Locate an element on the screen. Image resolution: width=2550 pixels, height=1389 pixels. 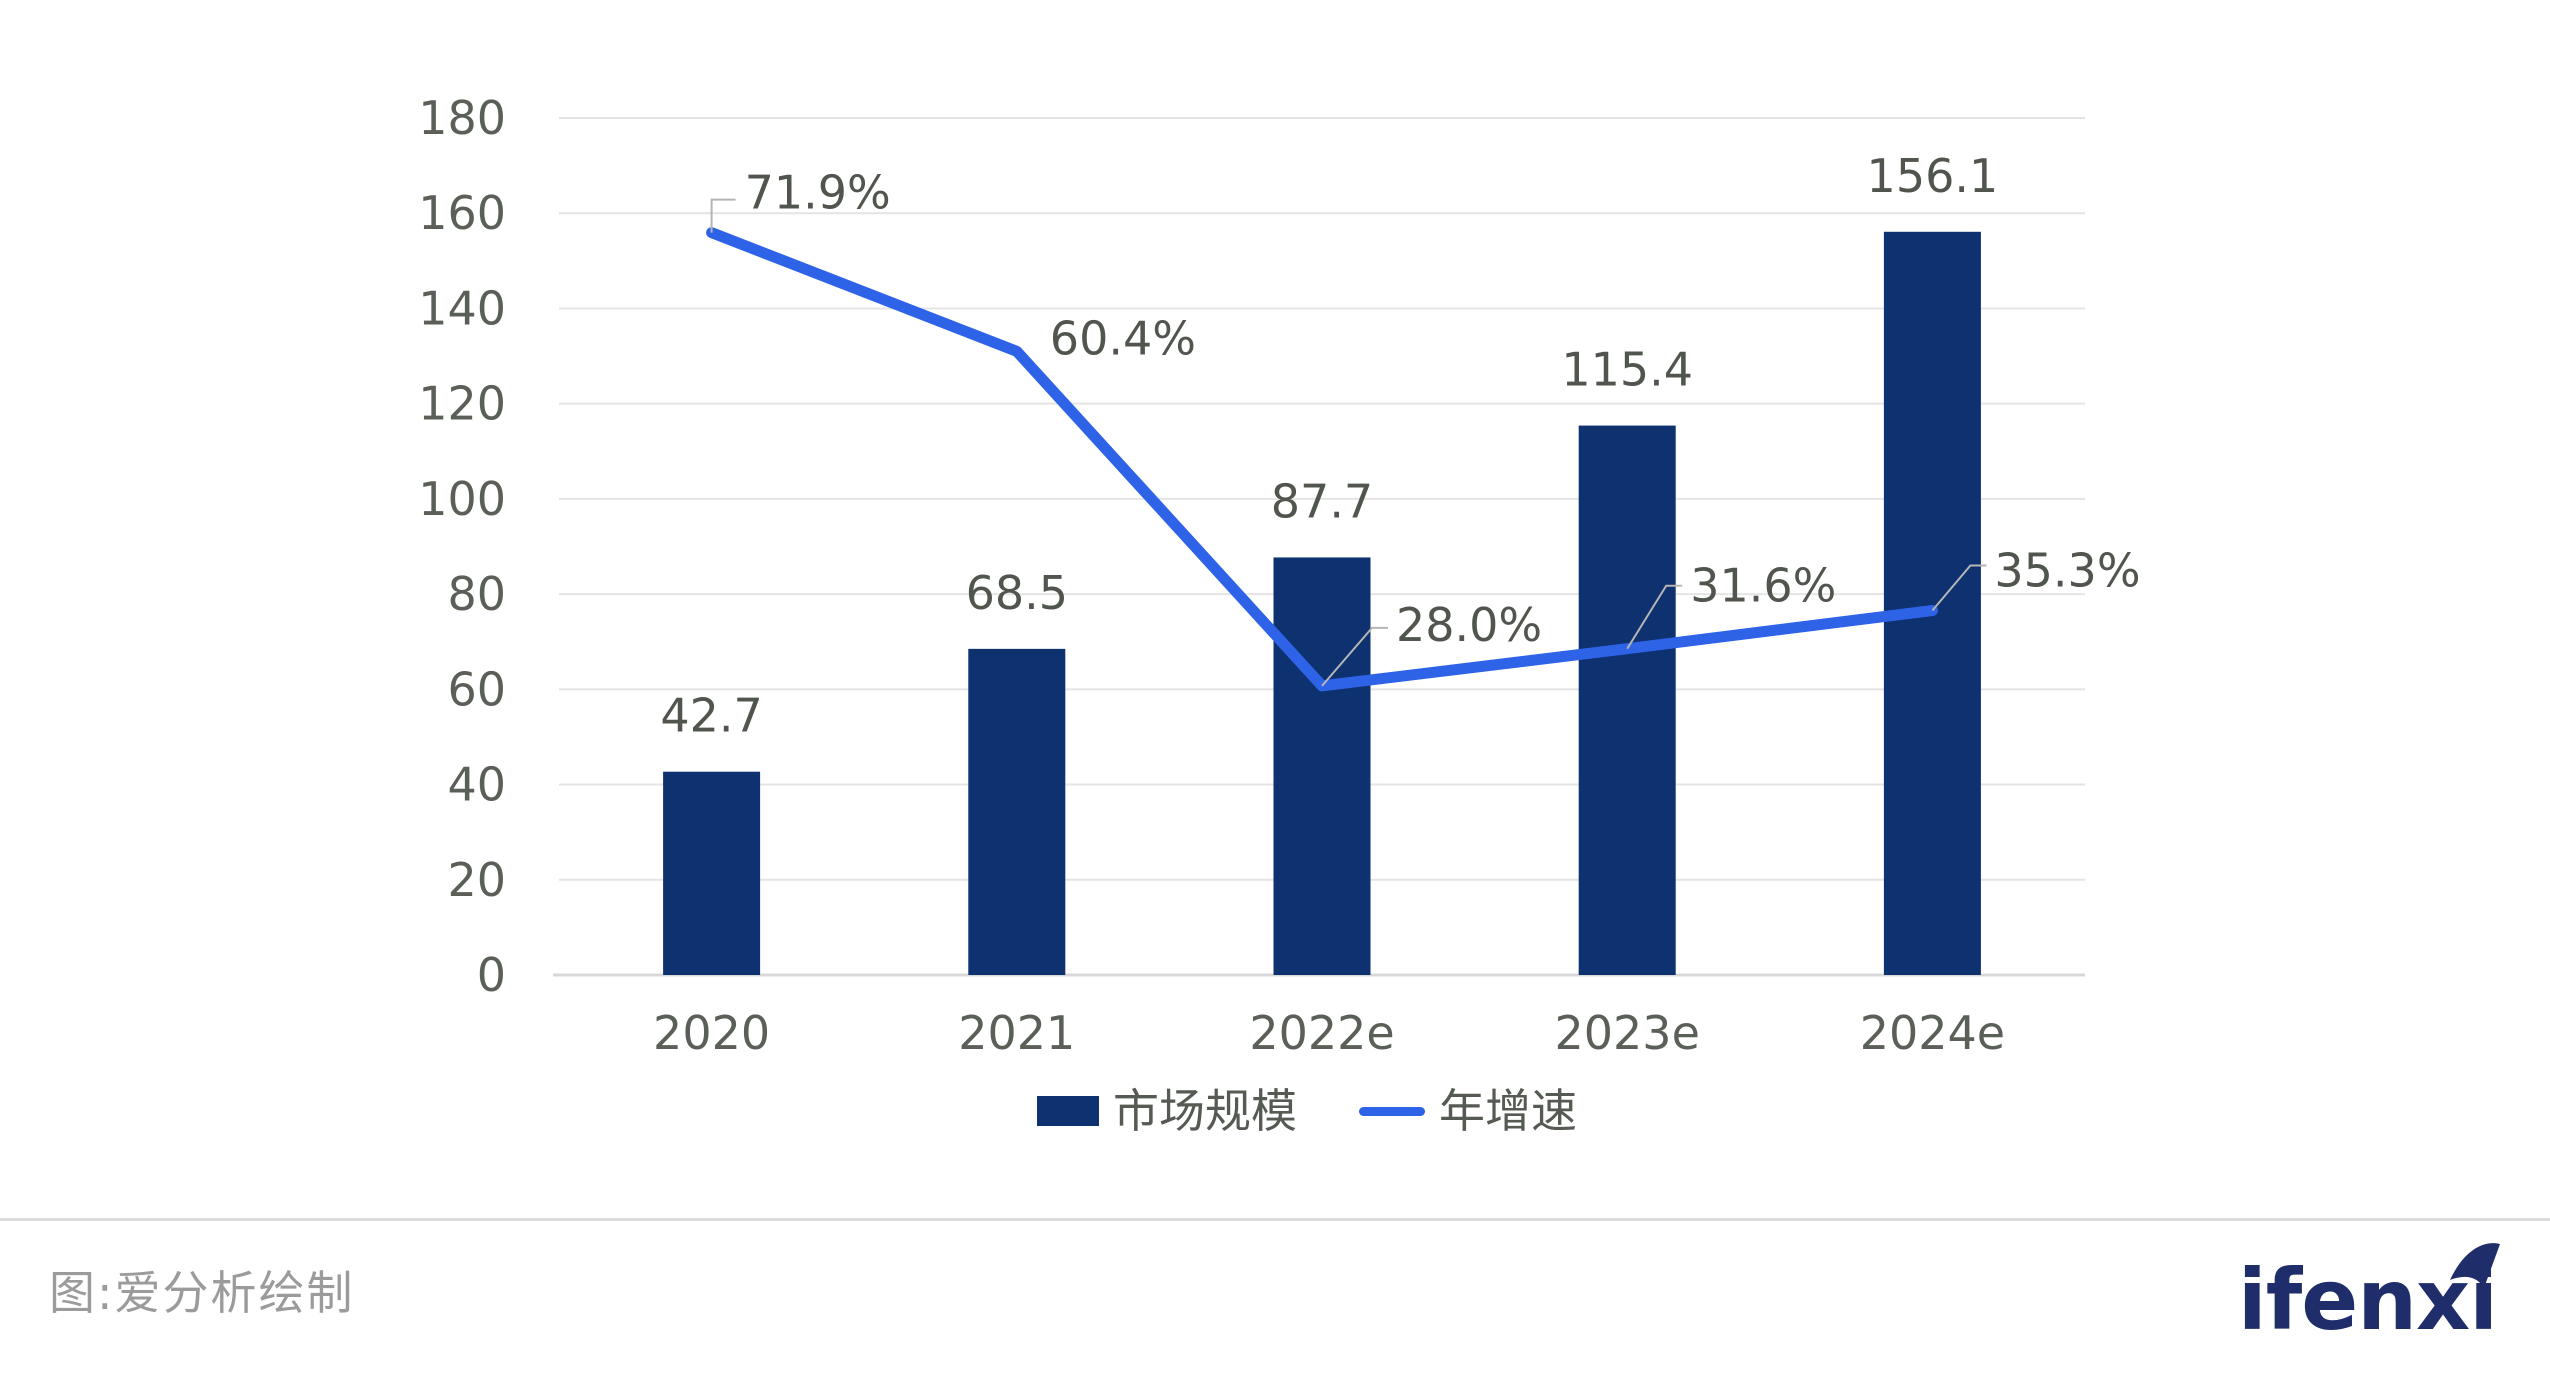
legend-item-growth-rate: 年增速 is located at coordinates (1468, 1111).